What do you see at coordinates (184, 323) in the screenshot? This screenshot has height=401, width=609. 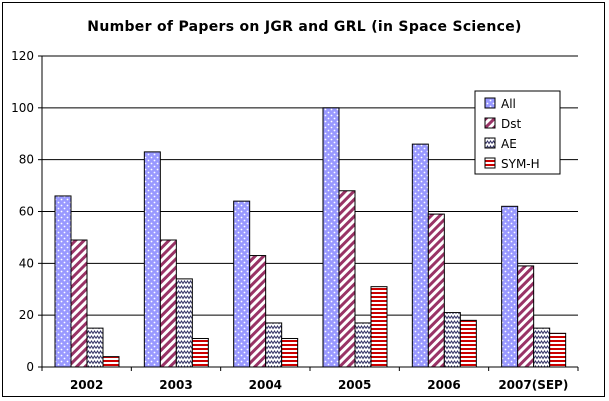 I see `bar-ae-2003` at bounding box center [184, 323].